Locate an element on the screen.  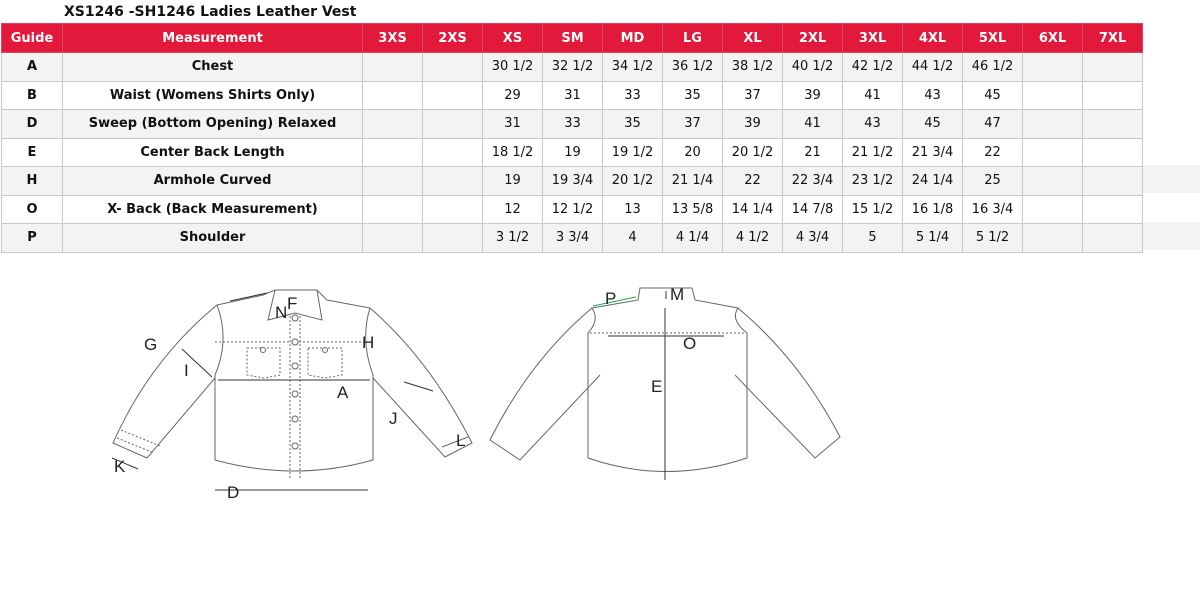
column-header: 6XL is located at coordinates (1052, 38).